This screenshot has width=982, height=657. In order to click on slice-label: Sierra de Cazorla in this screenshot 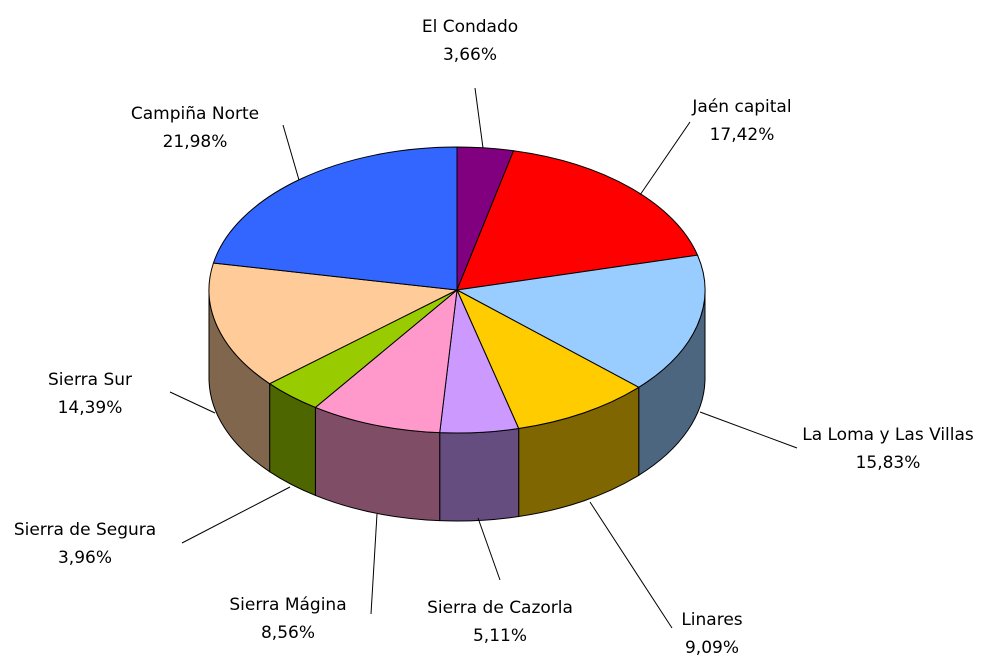, I will do `click(500, 608)`.